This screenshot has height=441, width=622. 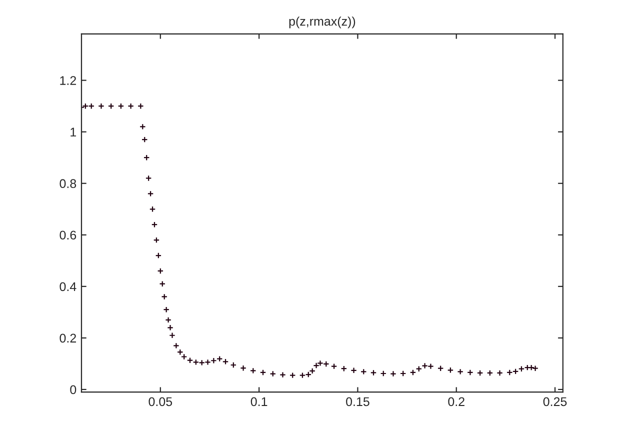 What do you see at coordinates (68, 235) in the screenshot?
I see `y-tick-label: 0.6` at bounding box center [68, 235].